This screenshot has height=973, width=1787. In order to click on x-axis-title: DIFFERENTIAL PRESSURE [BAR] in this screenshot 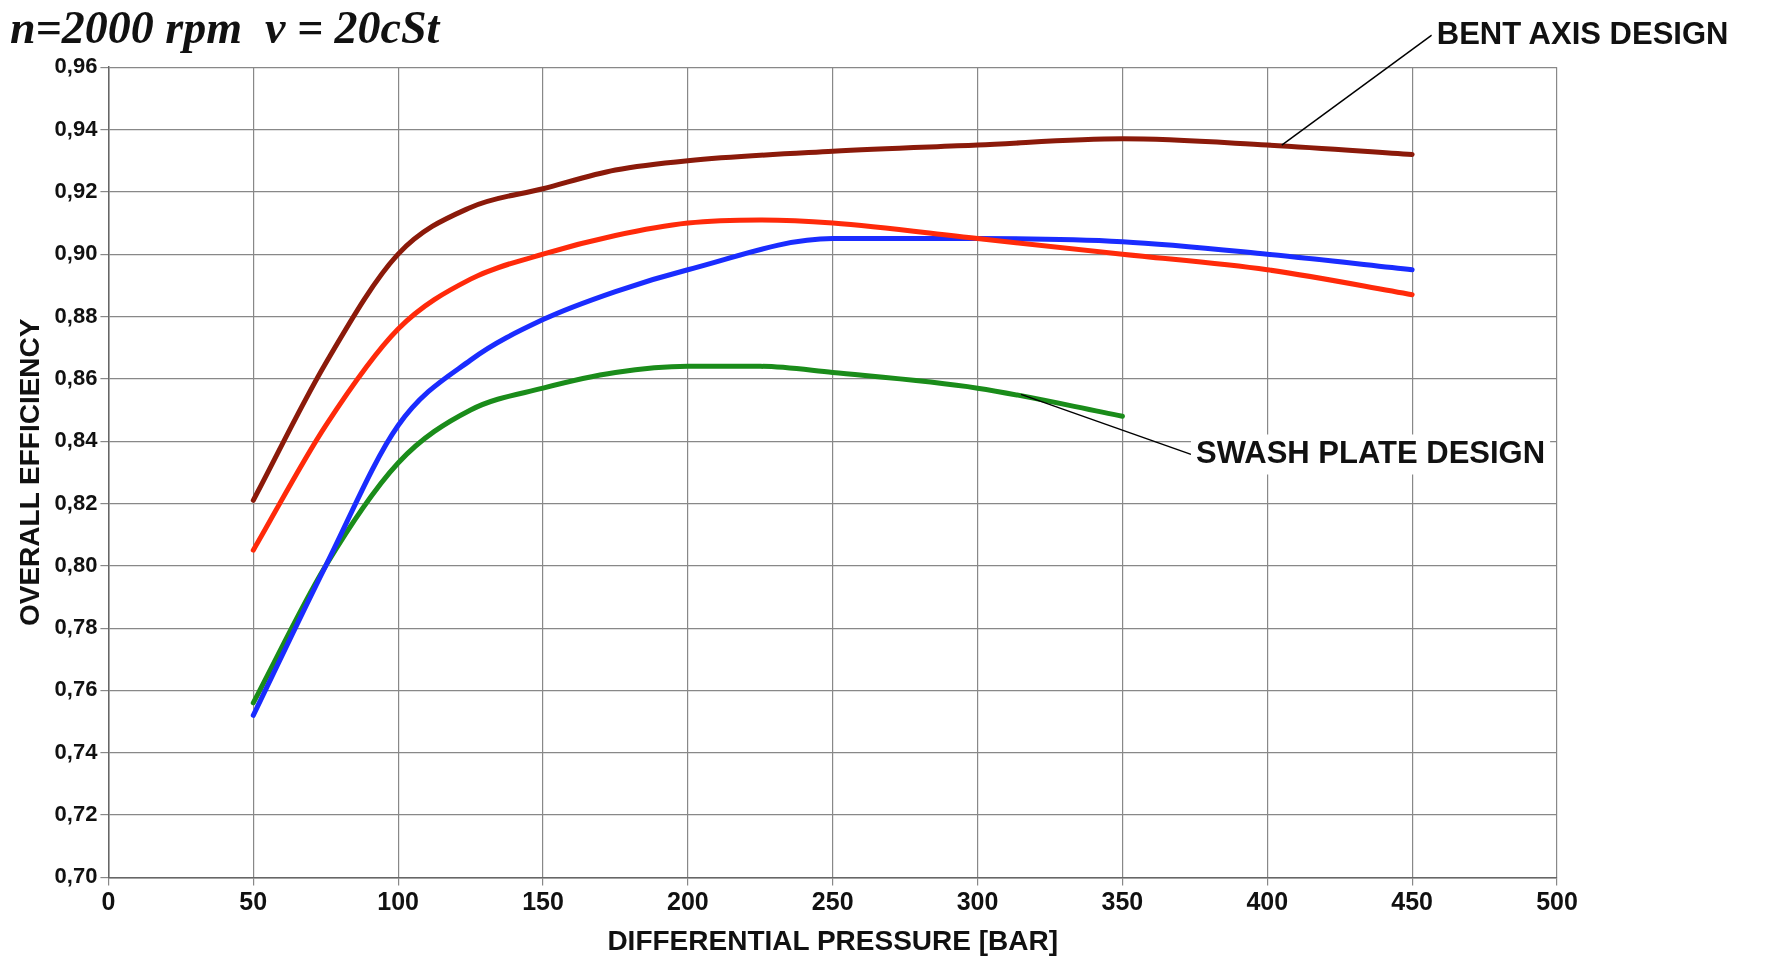, I will do `click(833, 940)`.